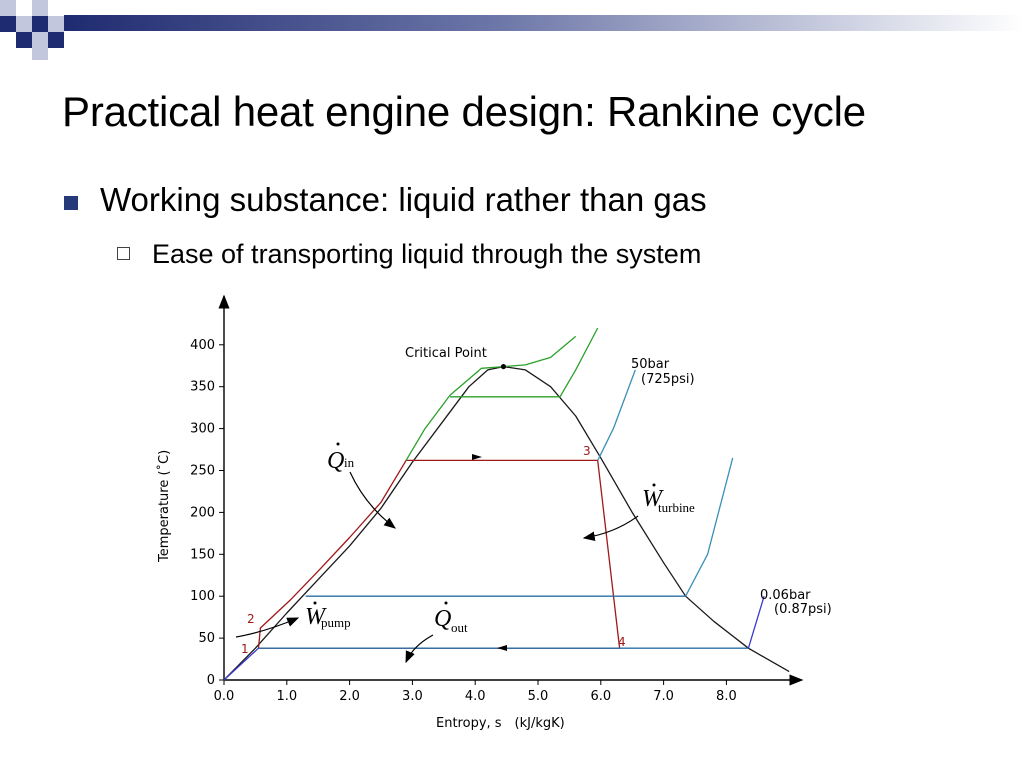  I want to click on x-tick-label: 4.0, so click(475, 696).